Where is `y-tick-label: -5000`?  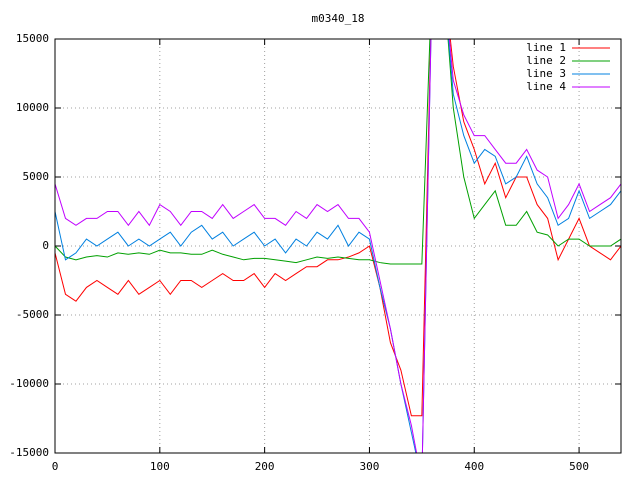 y-tick-label: -5000 is located at coordinates (32, 314).